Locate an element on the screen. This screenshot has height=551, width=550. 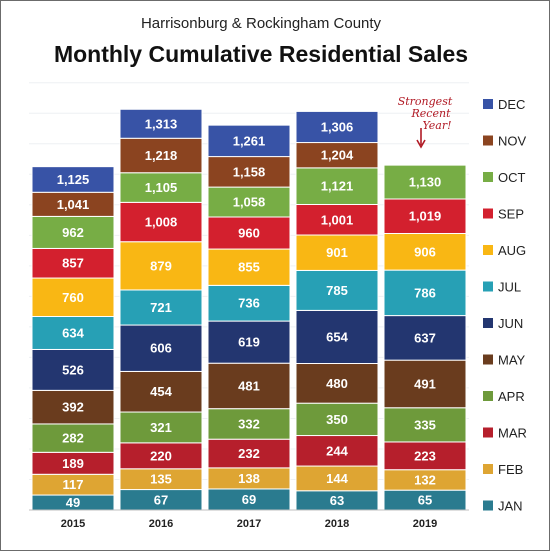
data-label-2015-apr: 282 is located at coordinates (73, 438).